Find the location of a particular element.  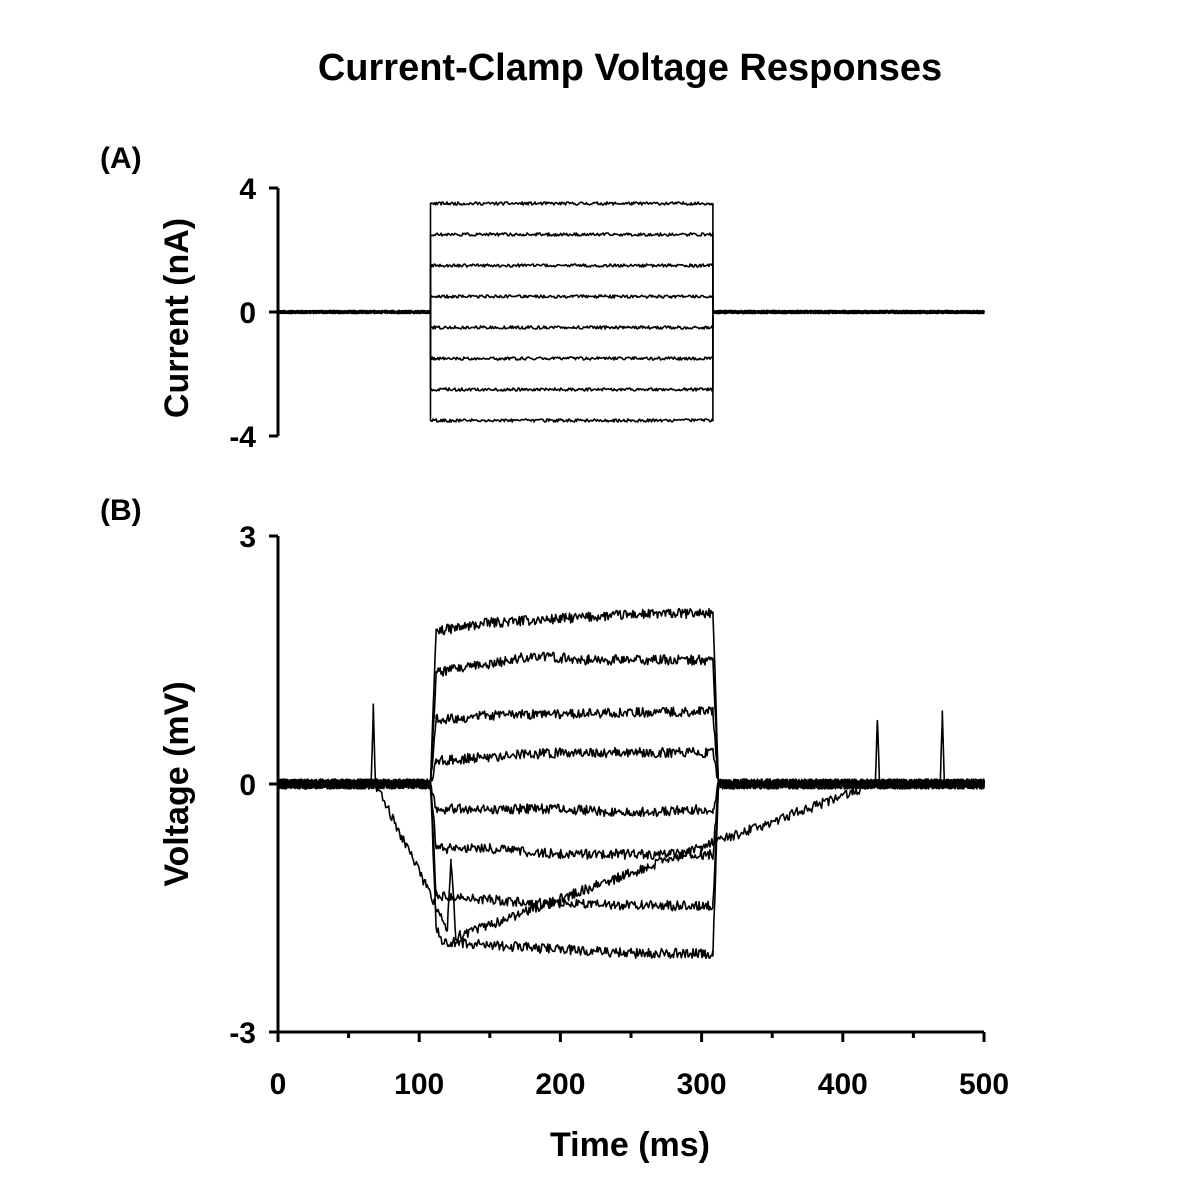

x-axis-label: Time (ms) is located at coordinates (630, 1145).